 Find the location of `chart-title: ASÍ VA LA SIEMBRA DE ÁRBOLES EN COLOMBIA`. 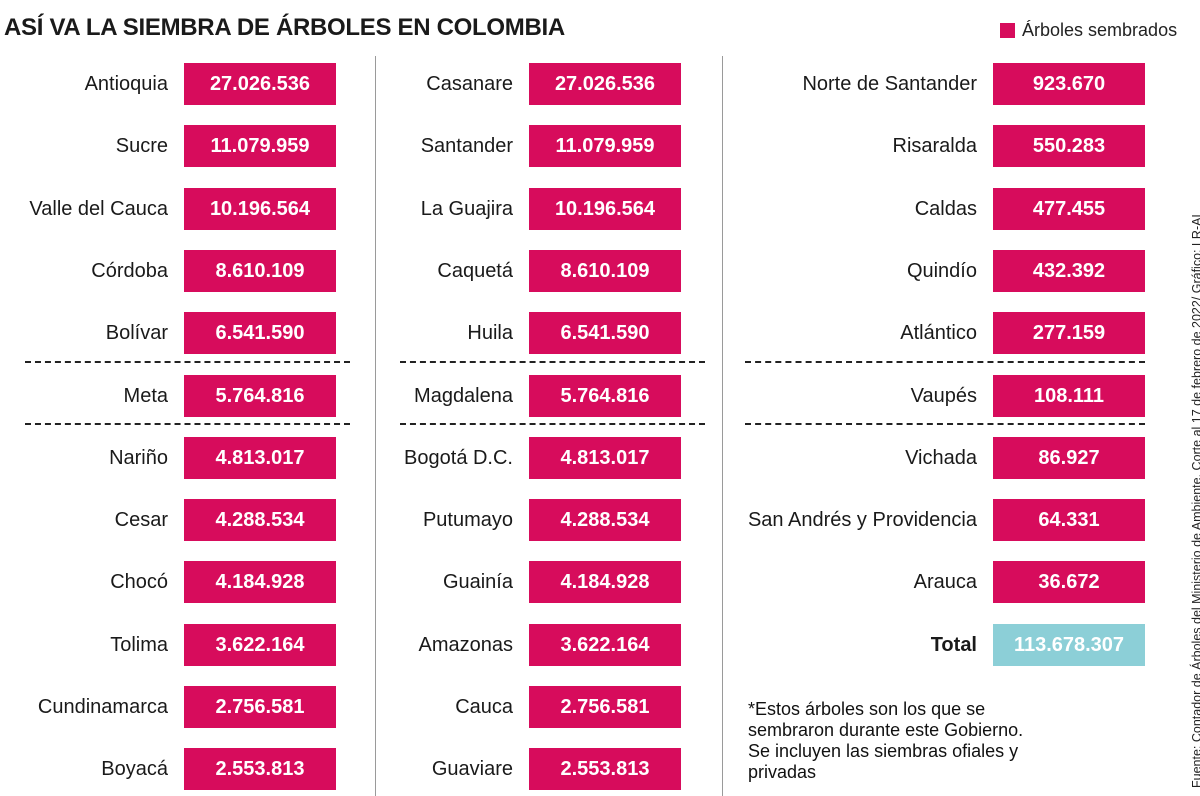

chart-title: ASÍ VA LA SIEMBRA DE ÁRBOLES EN COLOMBIA is located at coordinates (284, 27).